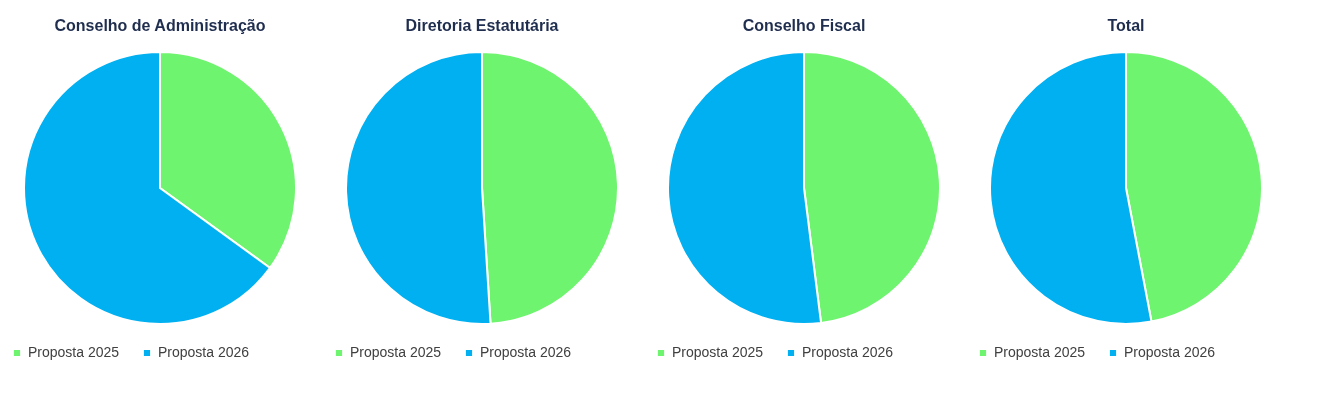 This screenshot has height=403, width=1331. Describe the element at coordinates (482, 25) in the screenshot. I see `chart-title: Diretoria Estatutária` at that location.